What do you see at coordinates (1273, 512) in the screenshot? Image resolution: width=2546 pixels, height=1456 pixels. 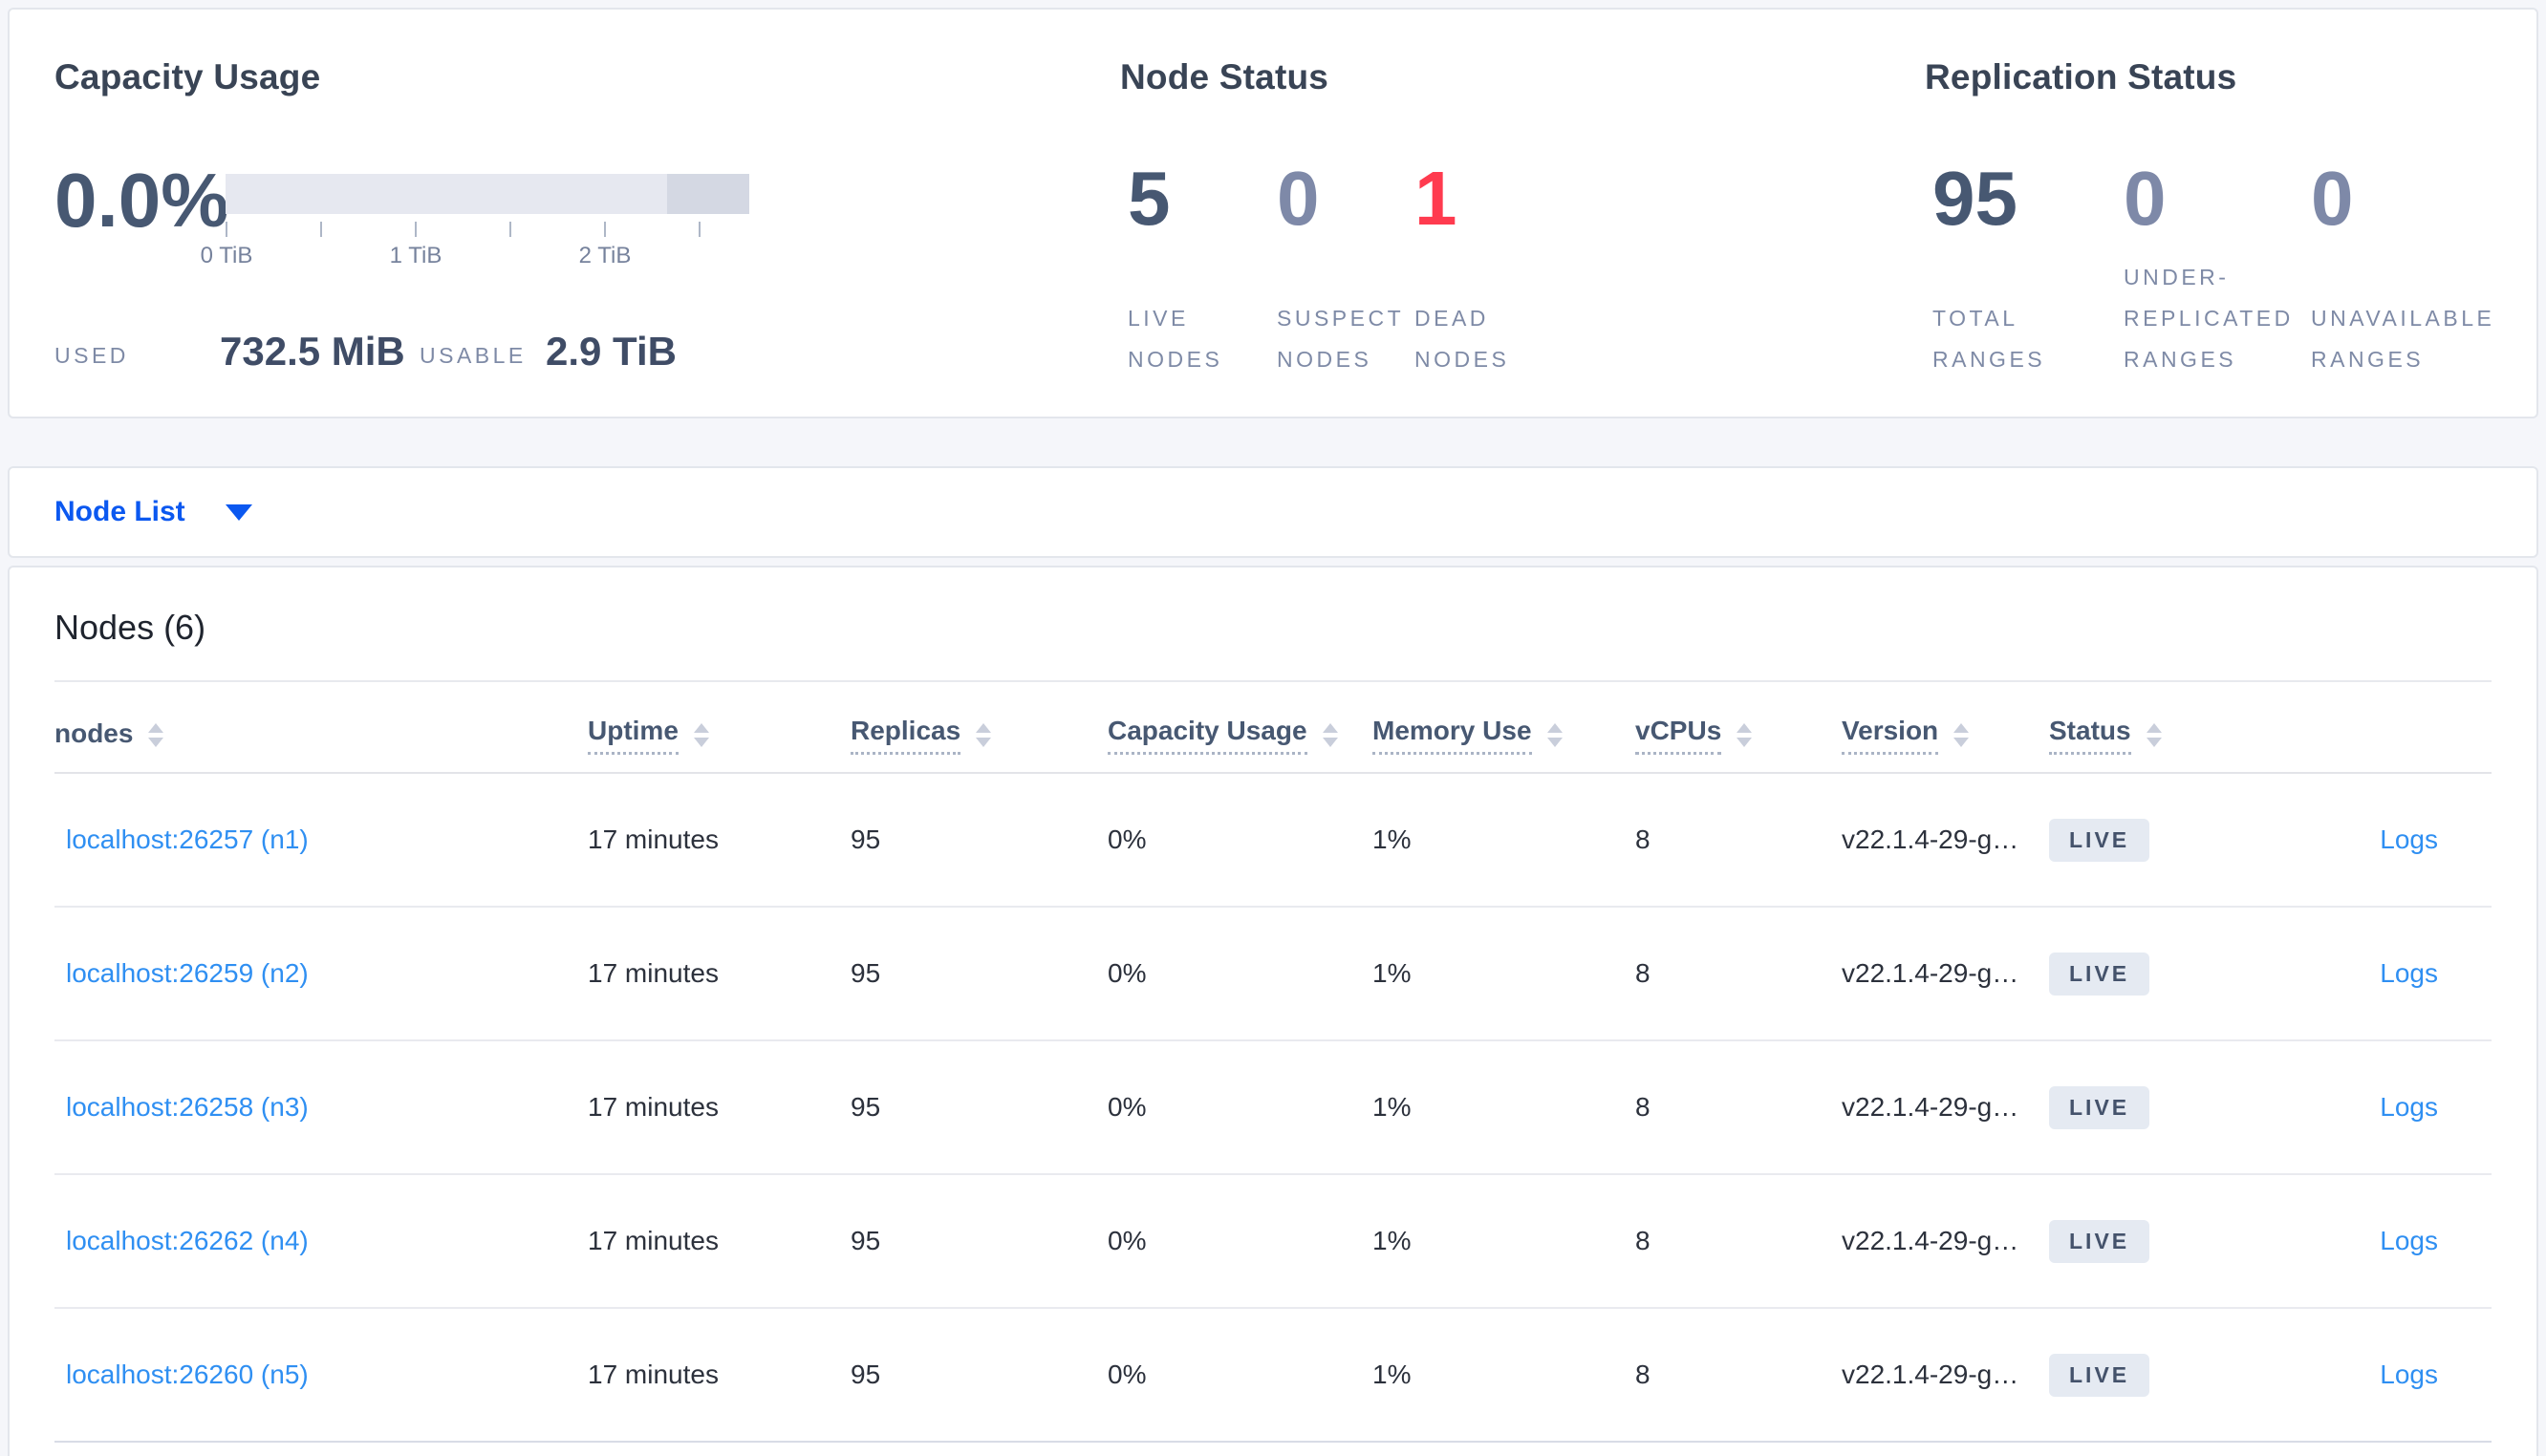 I see `view-selector-bar: Node List` at bounding box center [1273, 512].